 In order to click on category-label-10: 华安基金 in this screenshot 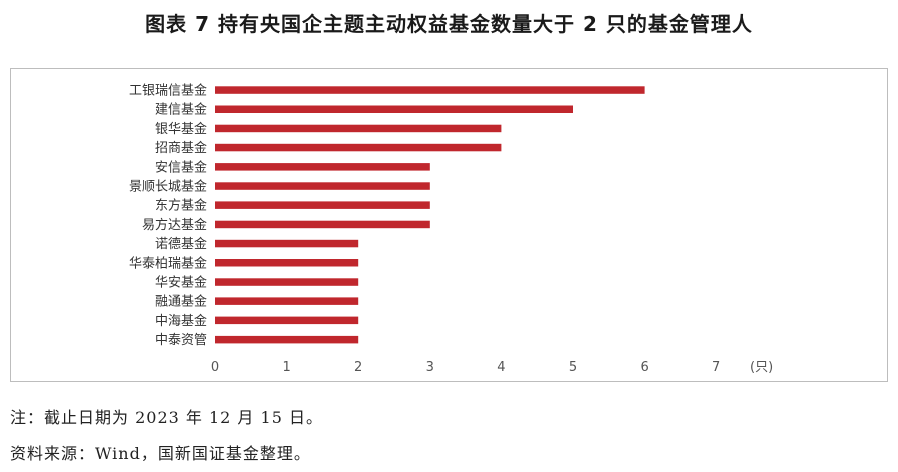, I will do `click(181, 283)`.